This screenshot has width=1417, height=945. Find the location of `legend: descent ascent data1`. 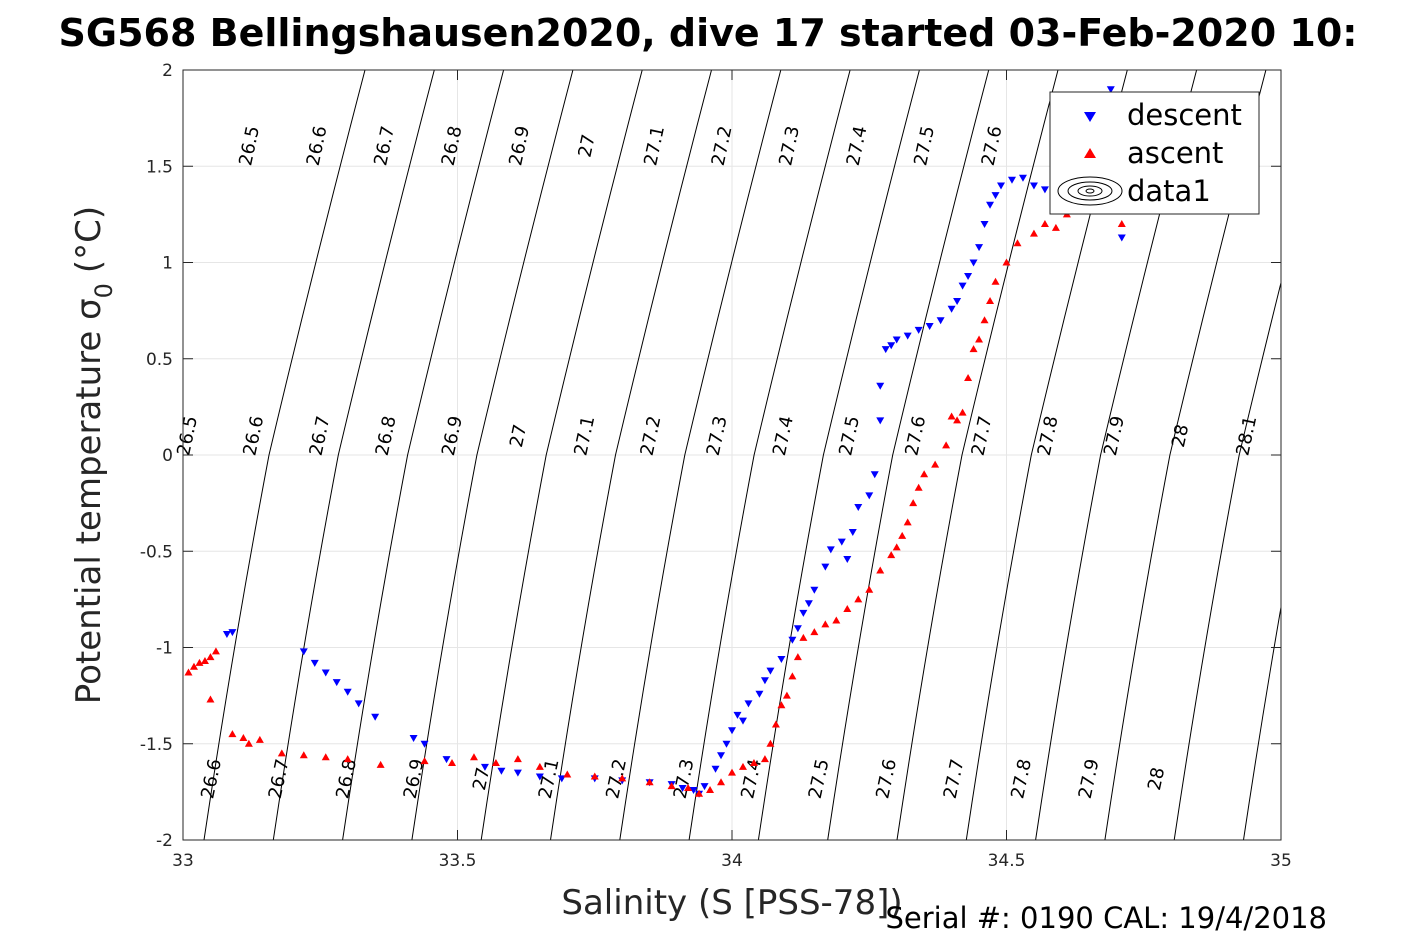

legend: descent ascent data1 is located at coordinates (1154, 153).